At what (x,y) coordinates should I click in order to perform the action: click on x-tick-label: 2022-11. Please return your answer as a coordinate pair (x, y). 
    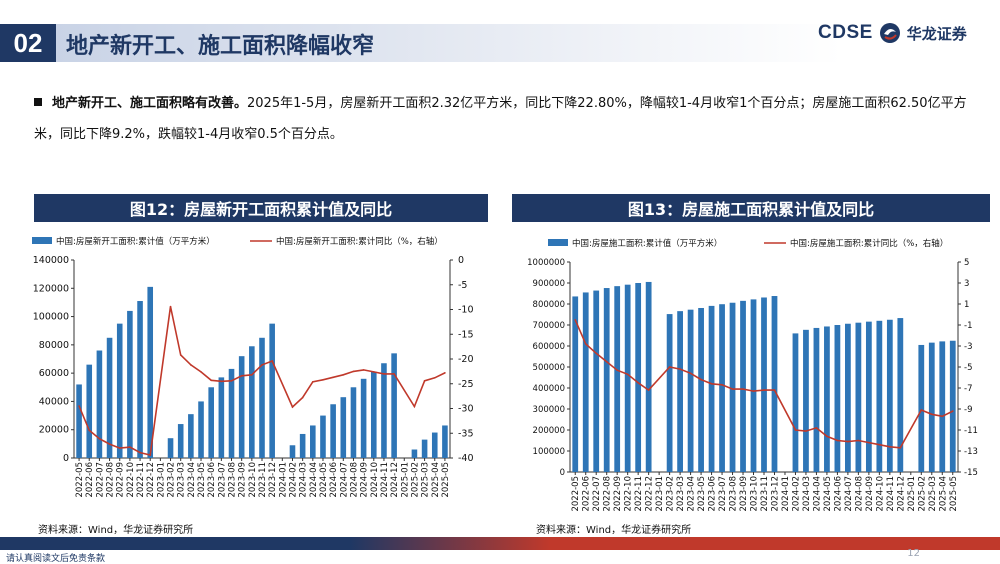
    Looking at the image, I should click on (639, 494).